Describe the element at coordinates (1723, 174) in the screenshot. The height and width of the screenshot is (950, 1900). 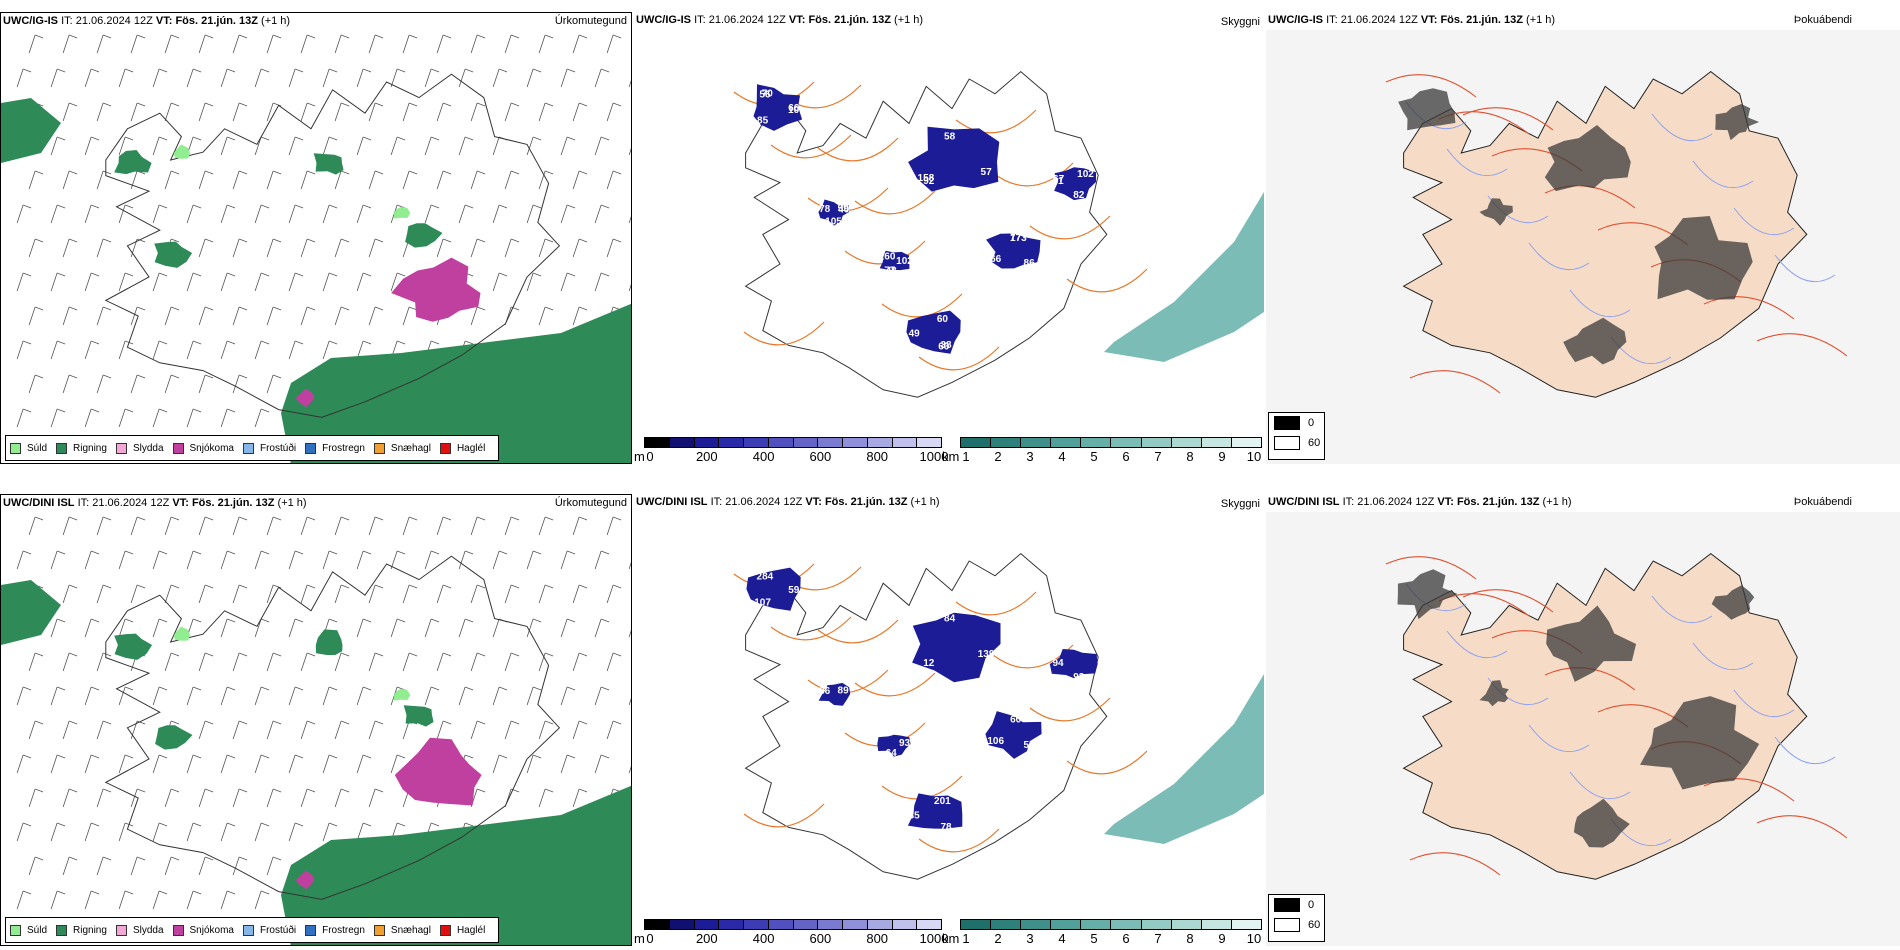
I see `river` at that location.